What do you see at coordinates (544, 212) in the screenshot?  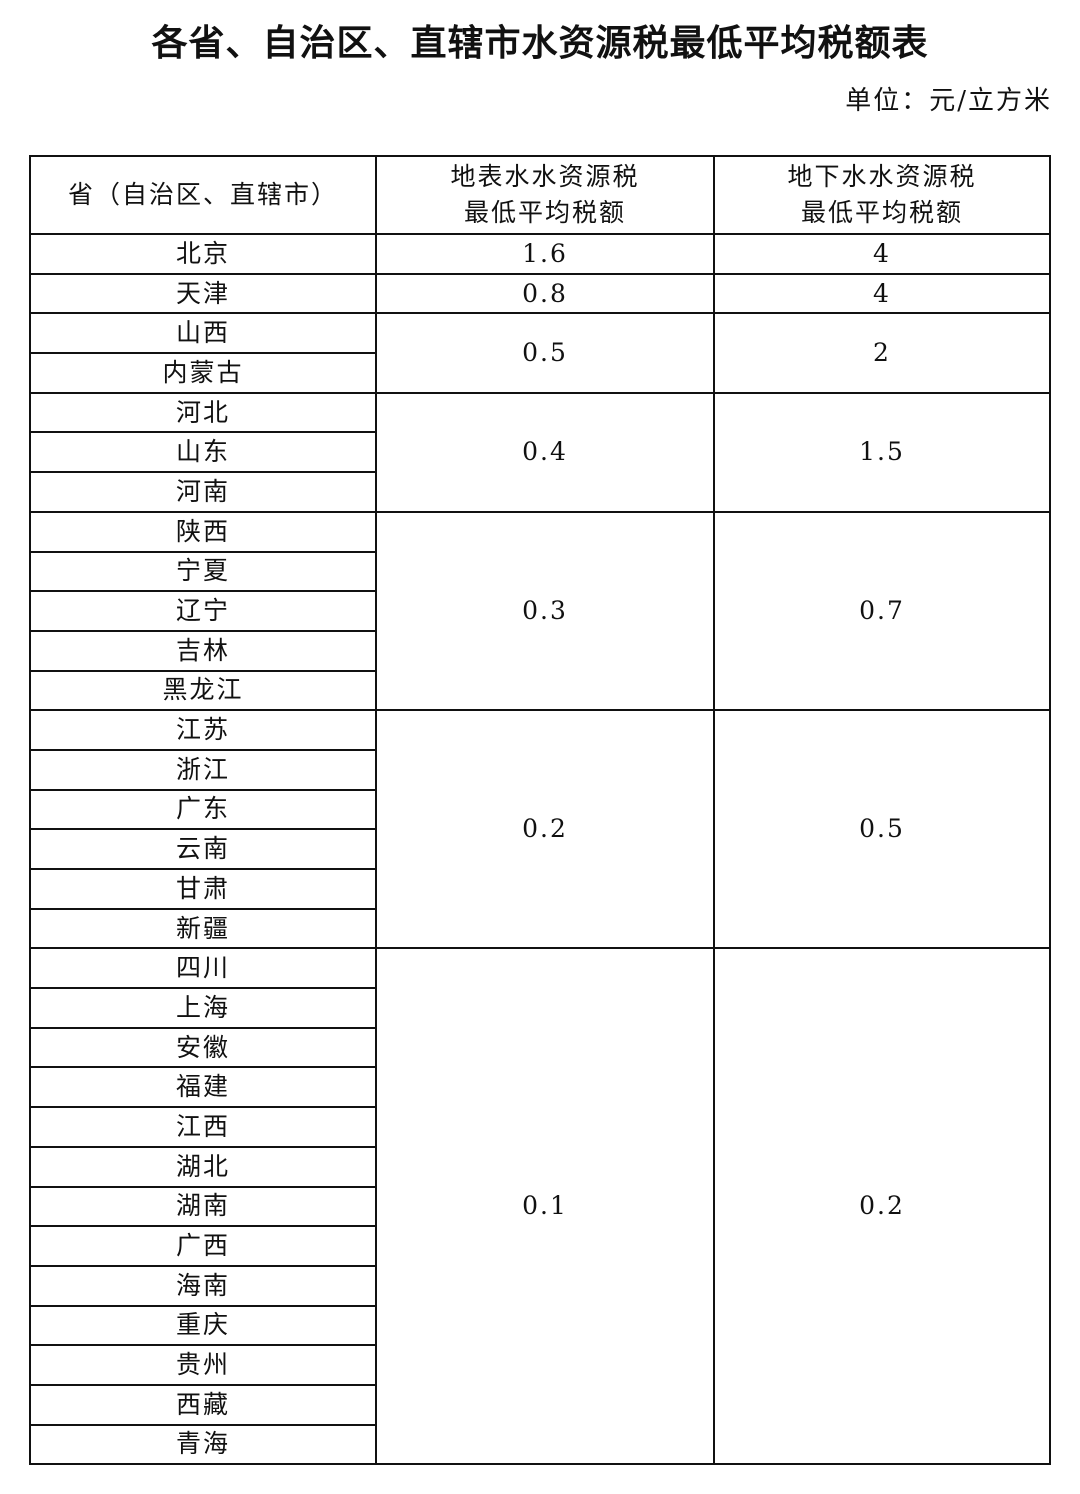 I see `header-surface-line2: 最低平均税额` at bounding box center [544, 212].